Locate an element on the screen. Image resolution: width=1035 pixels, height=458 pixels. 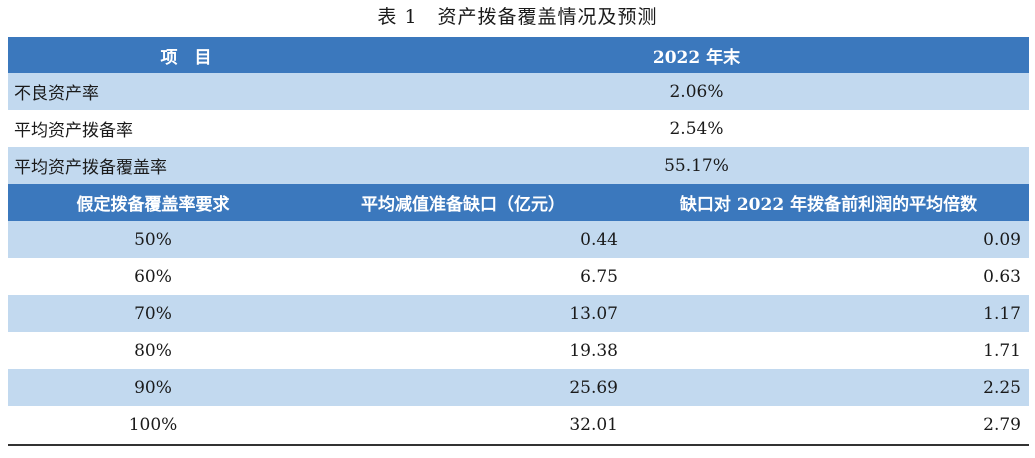
row-label: 不良资产率 is located at coordinates (56, 94).